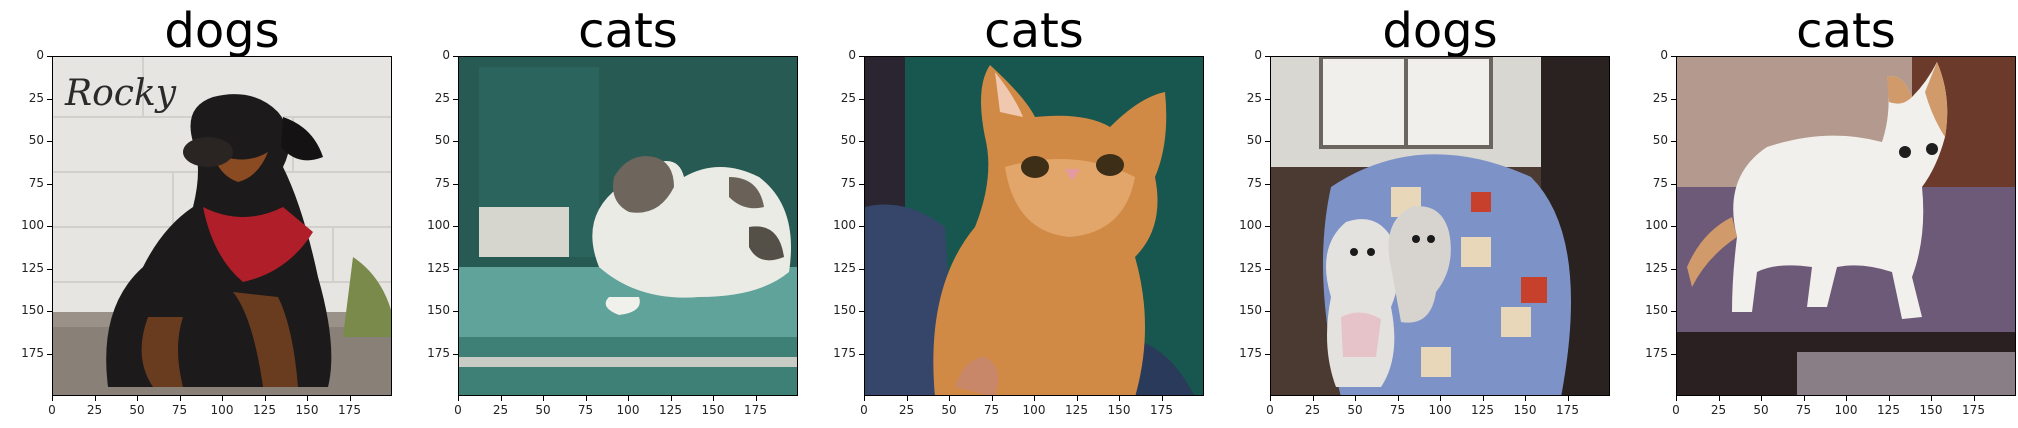 This screenshot has height=428, width=2018. Describe the element at coordinates (222, 226) in the screenshot. I see `dog-photo: Rocky` at that location.